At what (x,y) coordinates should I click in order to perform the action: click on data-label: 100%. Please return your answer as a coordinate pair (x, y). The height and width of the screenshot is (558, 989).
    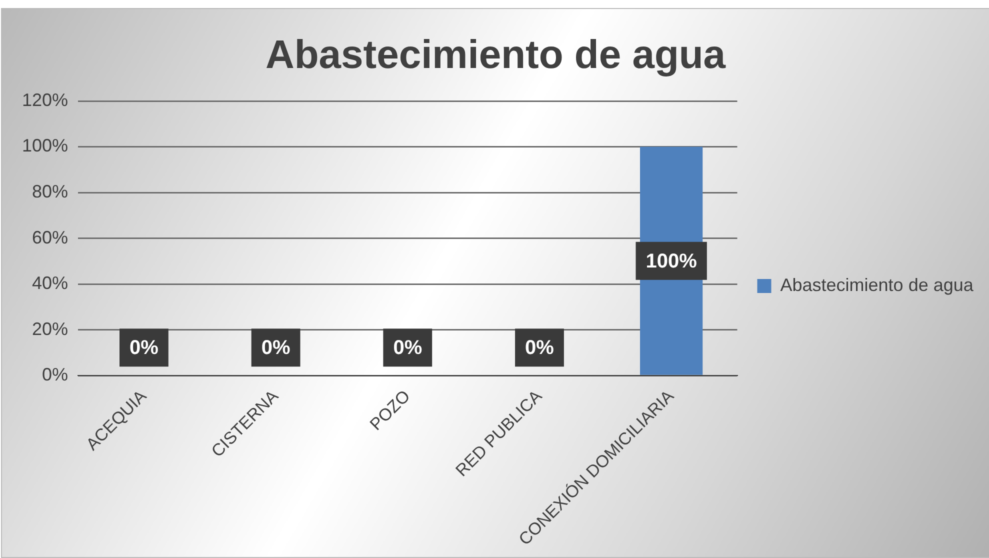
    Looking at the image, I should click on (672, 261).